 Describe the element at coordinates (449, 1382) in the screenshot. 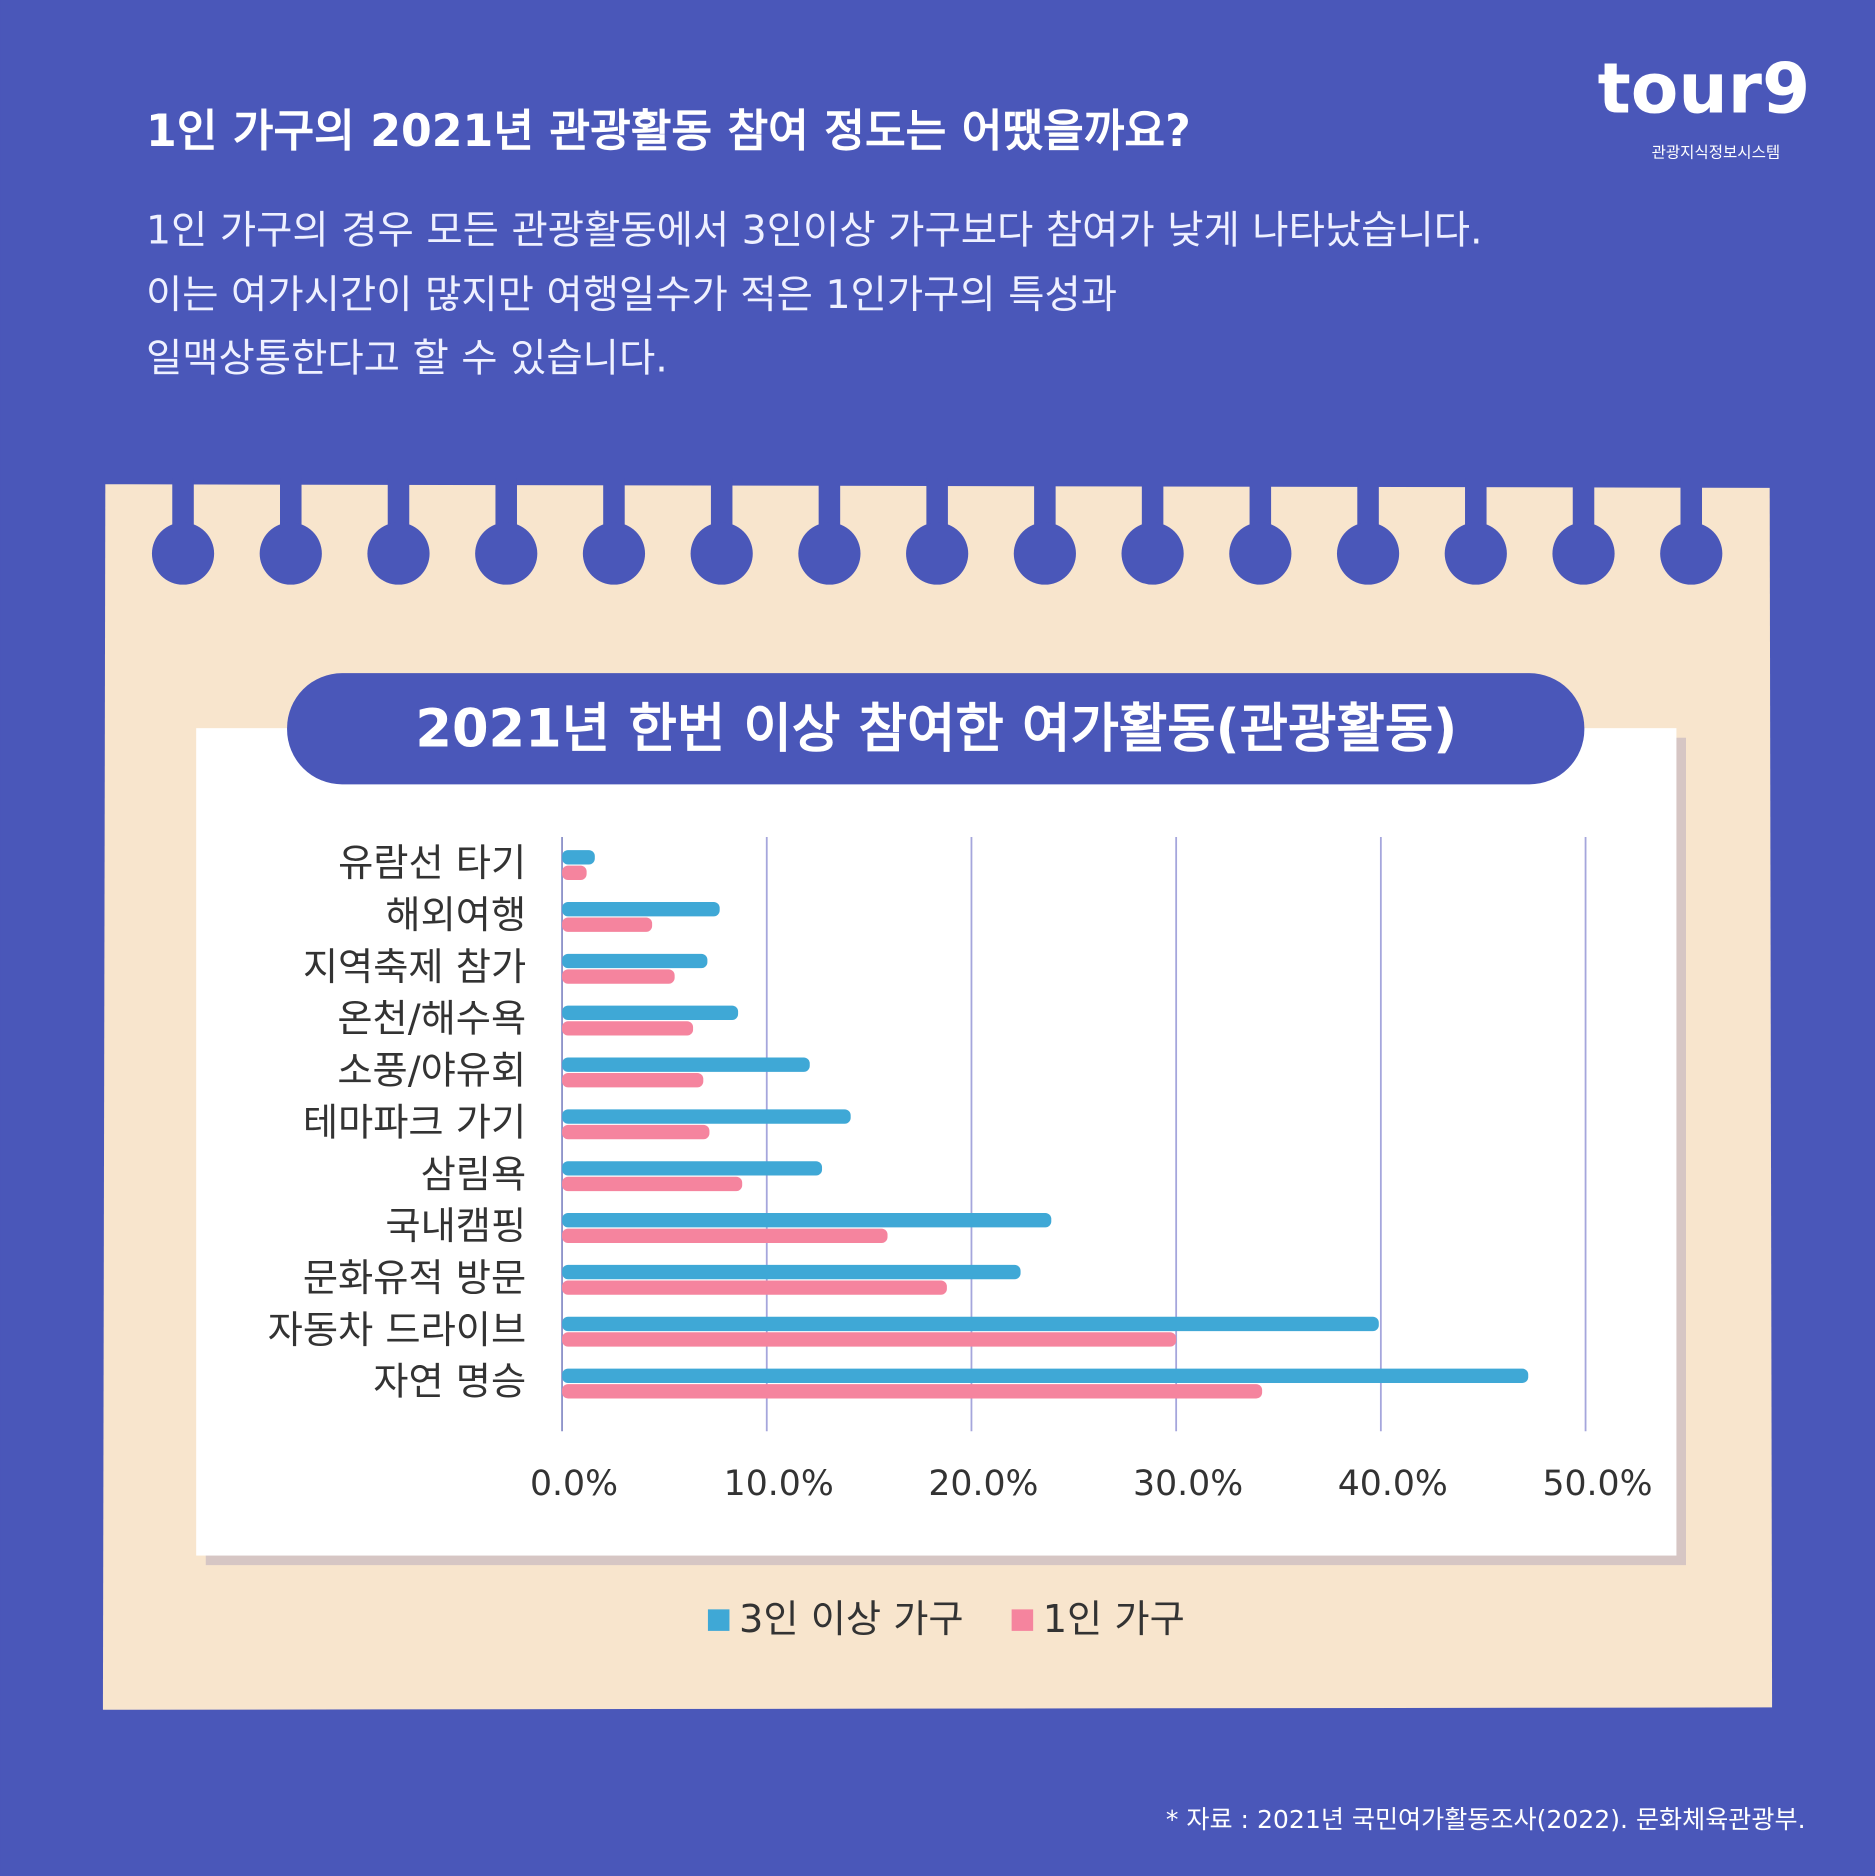

I see `y-tick-label: 자연 명승` at that location.